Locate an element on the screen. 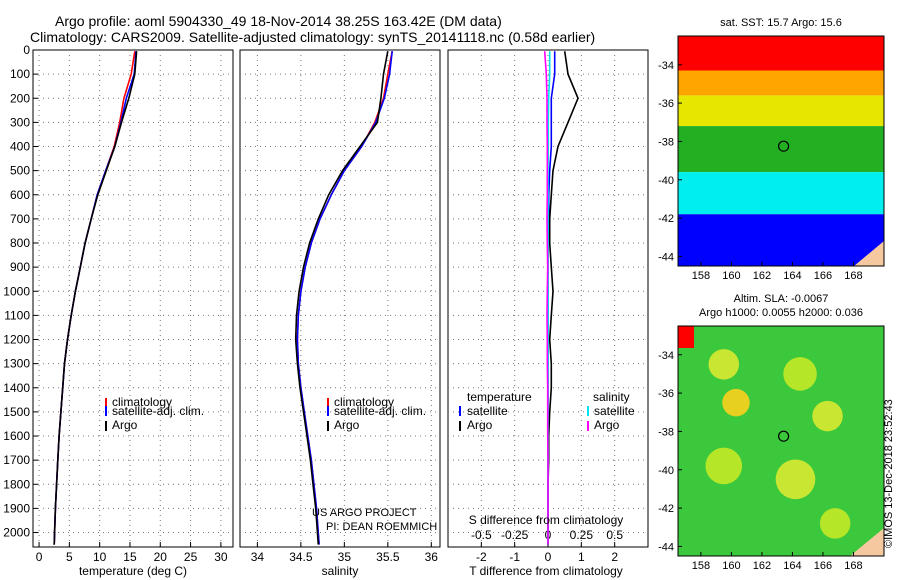  x-tick-label: 35 is located at coordinates (345, 557).